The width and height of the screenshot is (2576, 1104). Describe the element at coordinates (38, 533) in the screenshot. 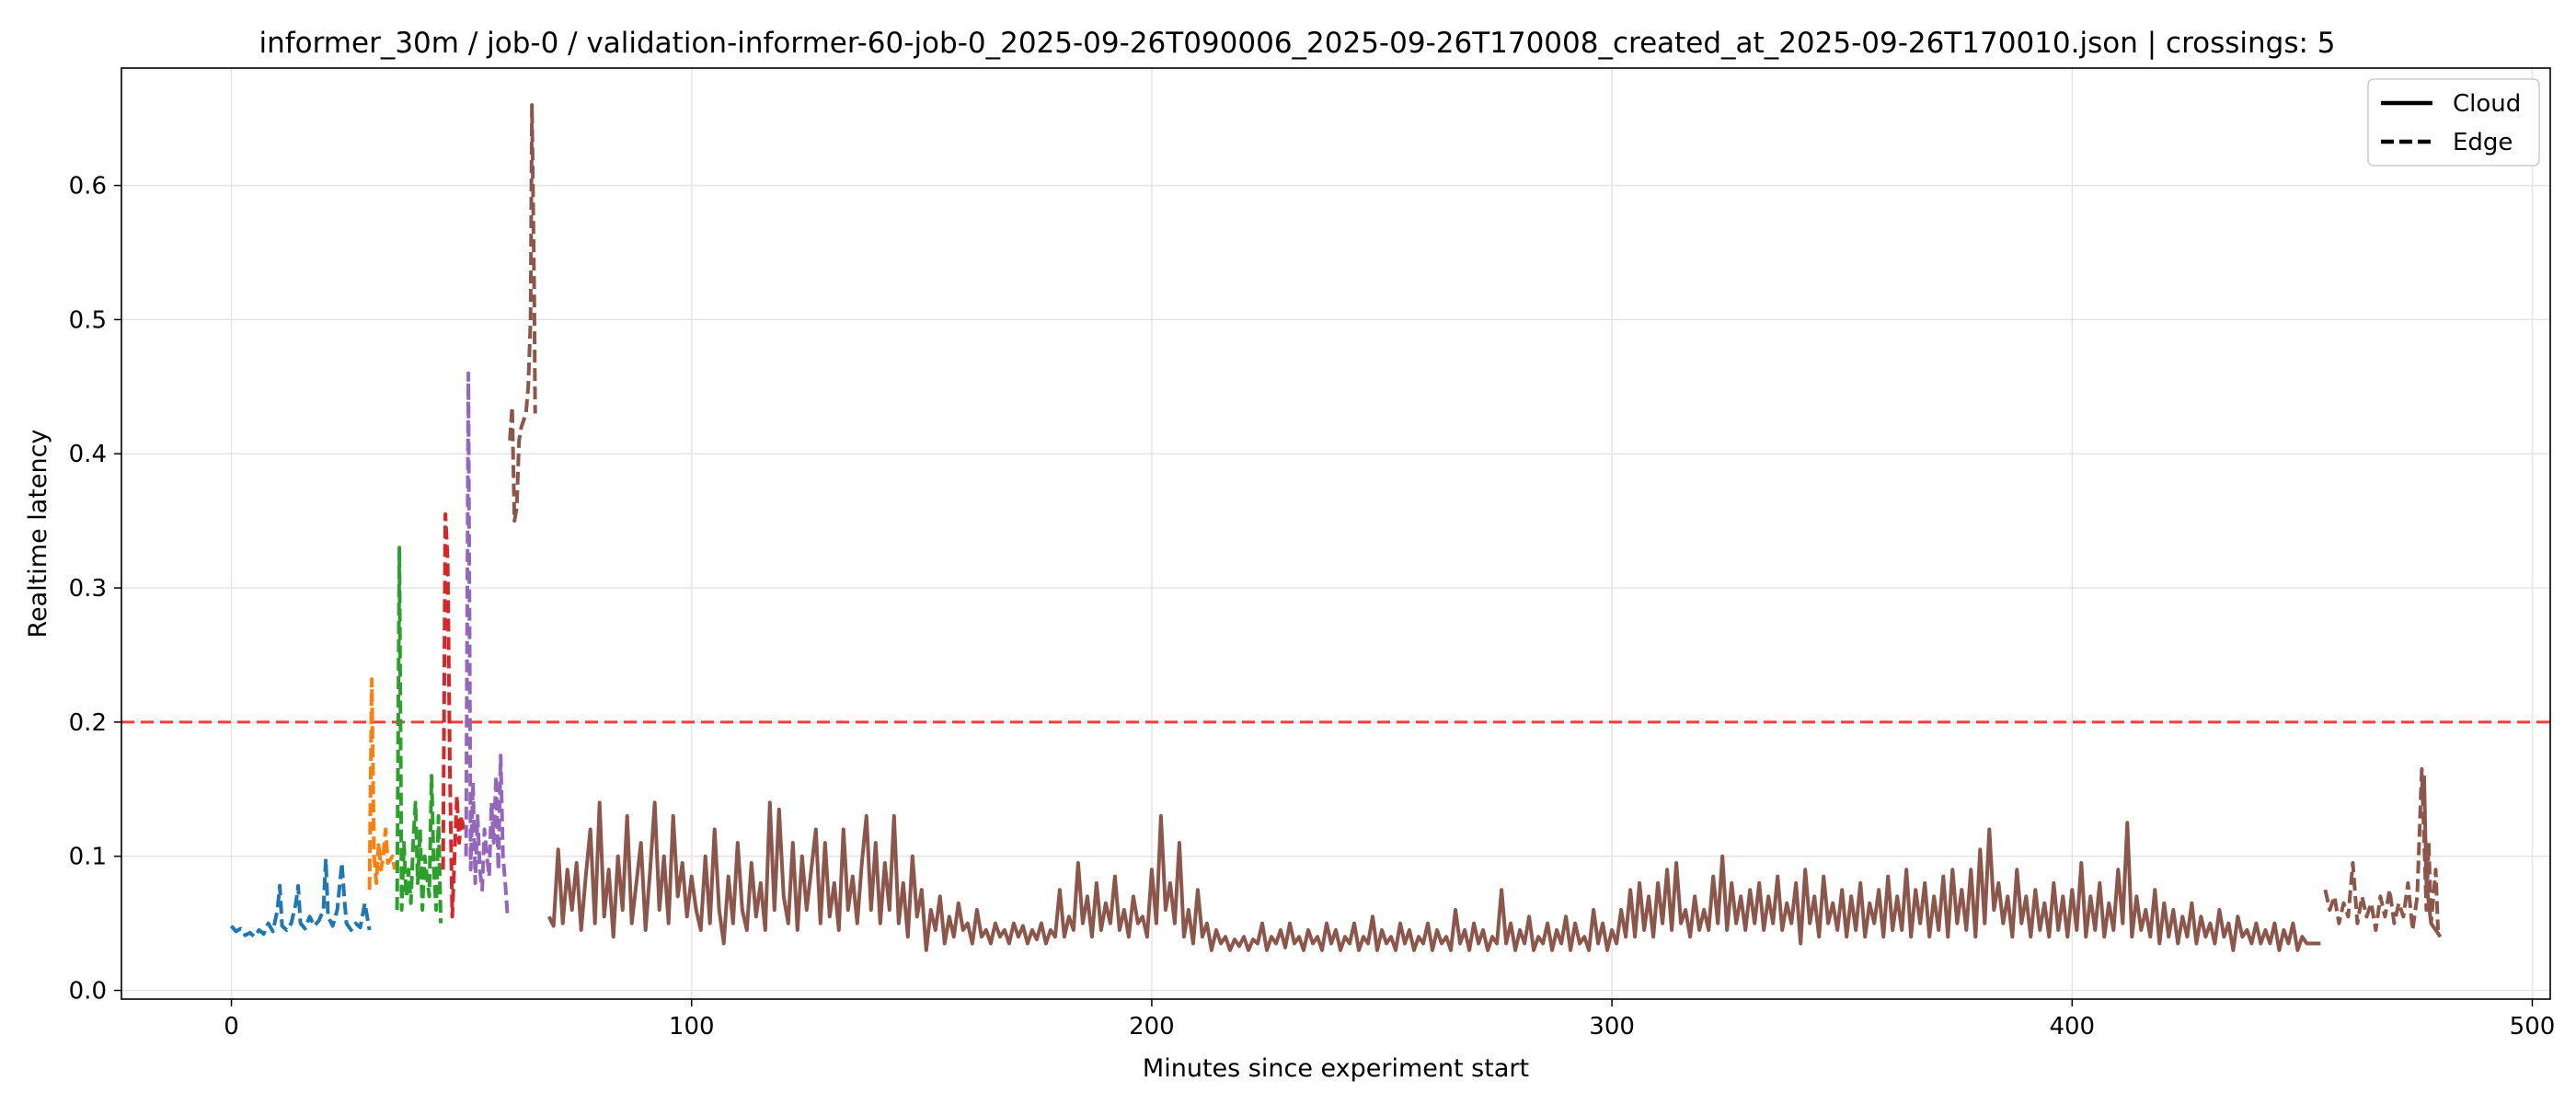

I see `y-axis-label: Realtime latency` at that location.